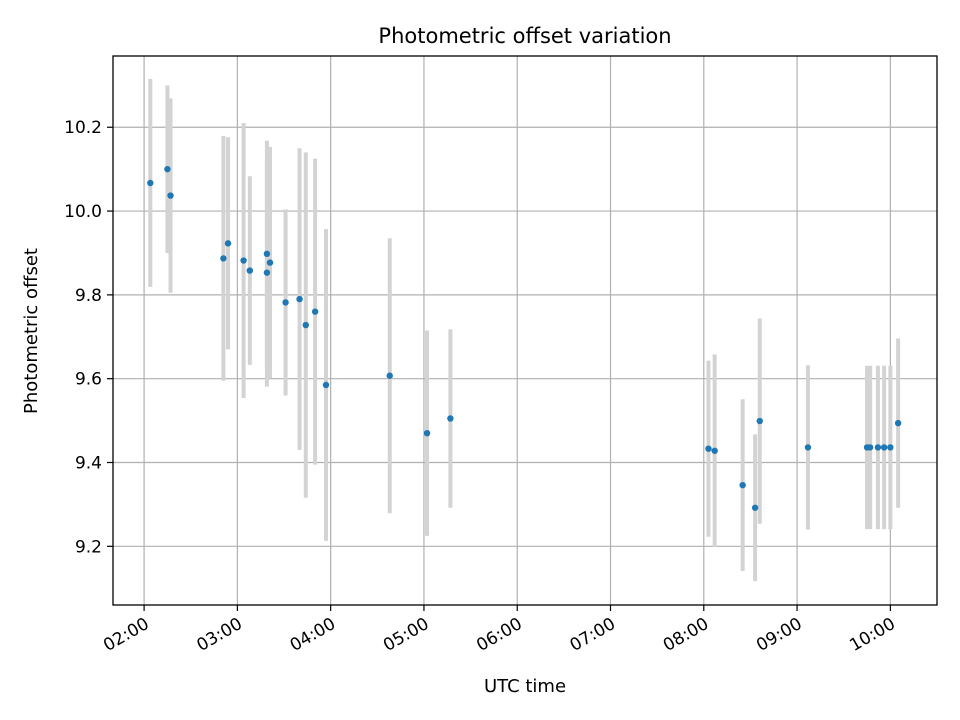  Describe the element at coordinates (525, 686) in the screenshot. I see `x-axis-label: UTC time` at that location.